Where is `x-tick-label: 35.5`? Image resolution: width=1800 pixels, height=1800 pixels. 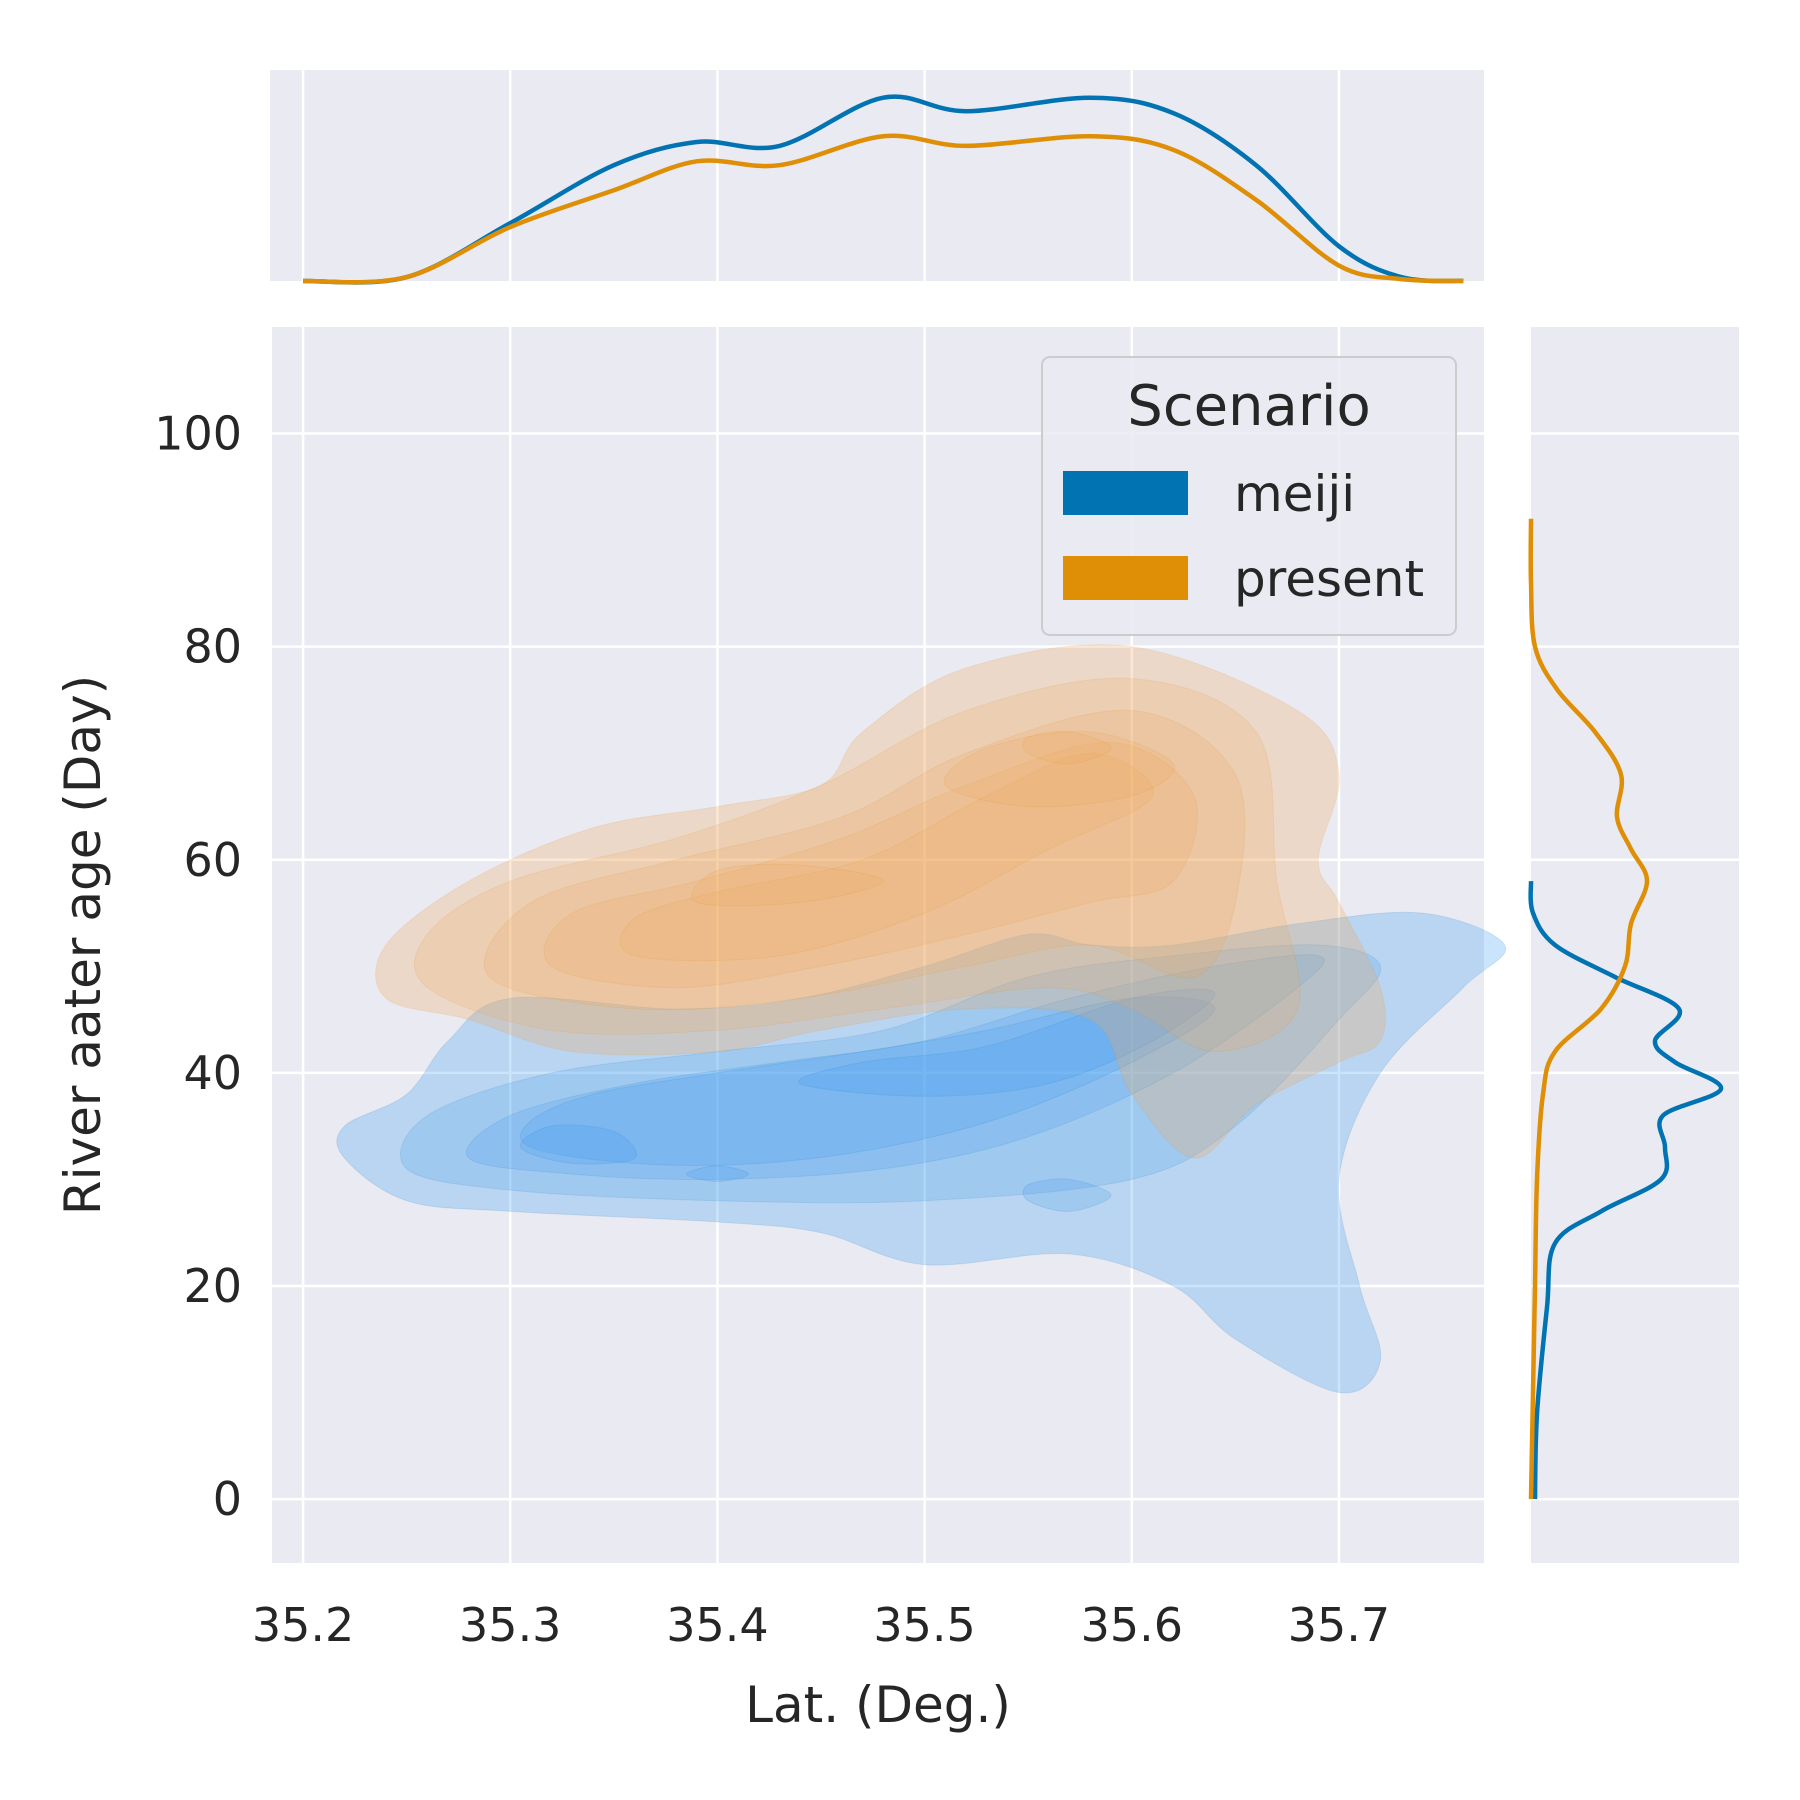 x-tick-label: 35.5 is located at coordinates (924, 1625).